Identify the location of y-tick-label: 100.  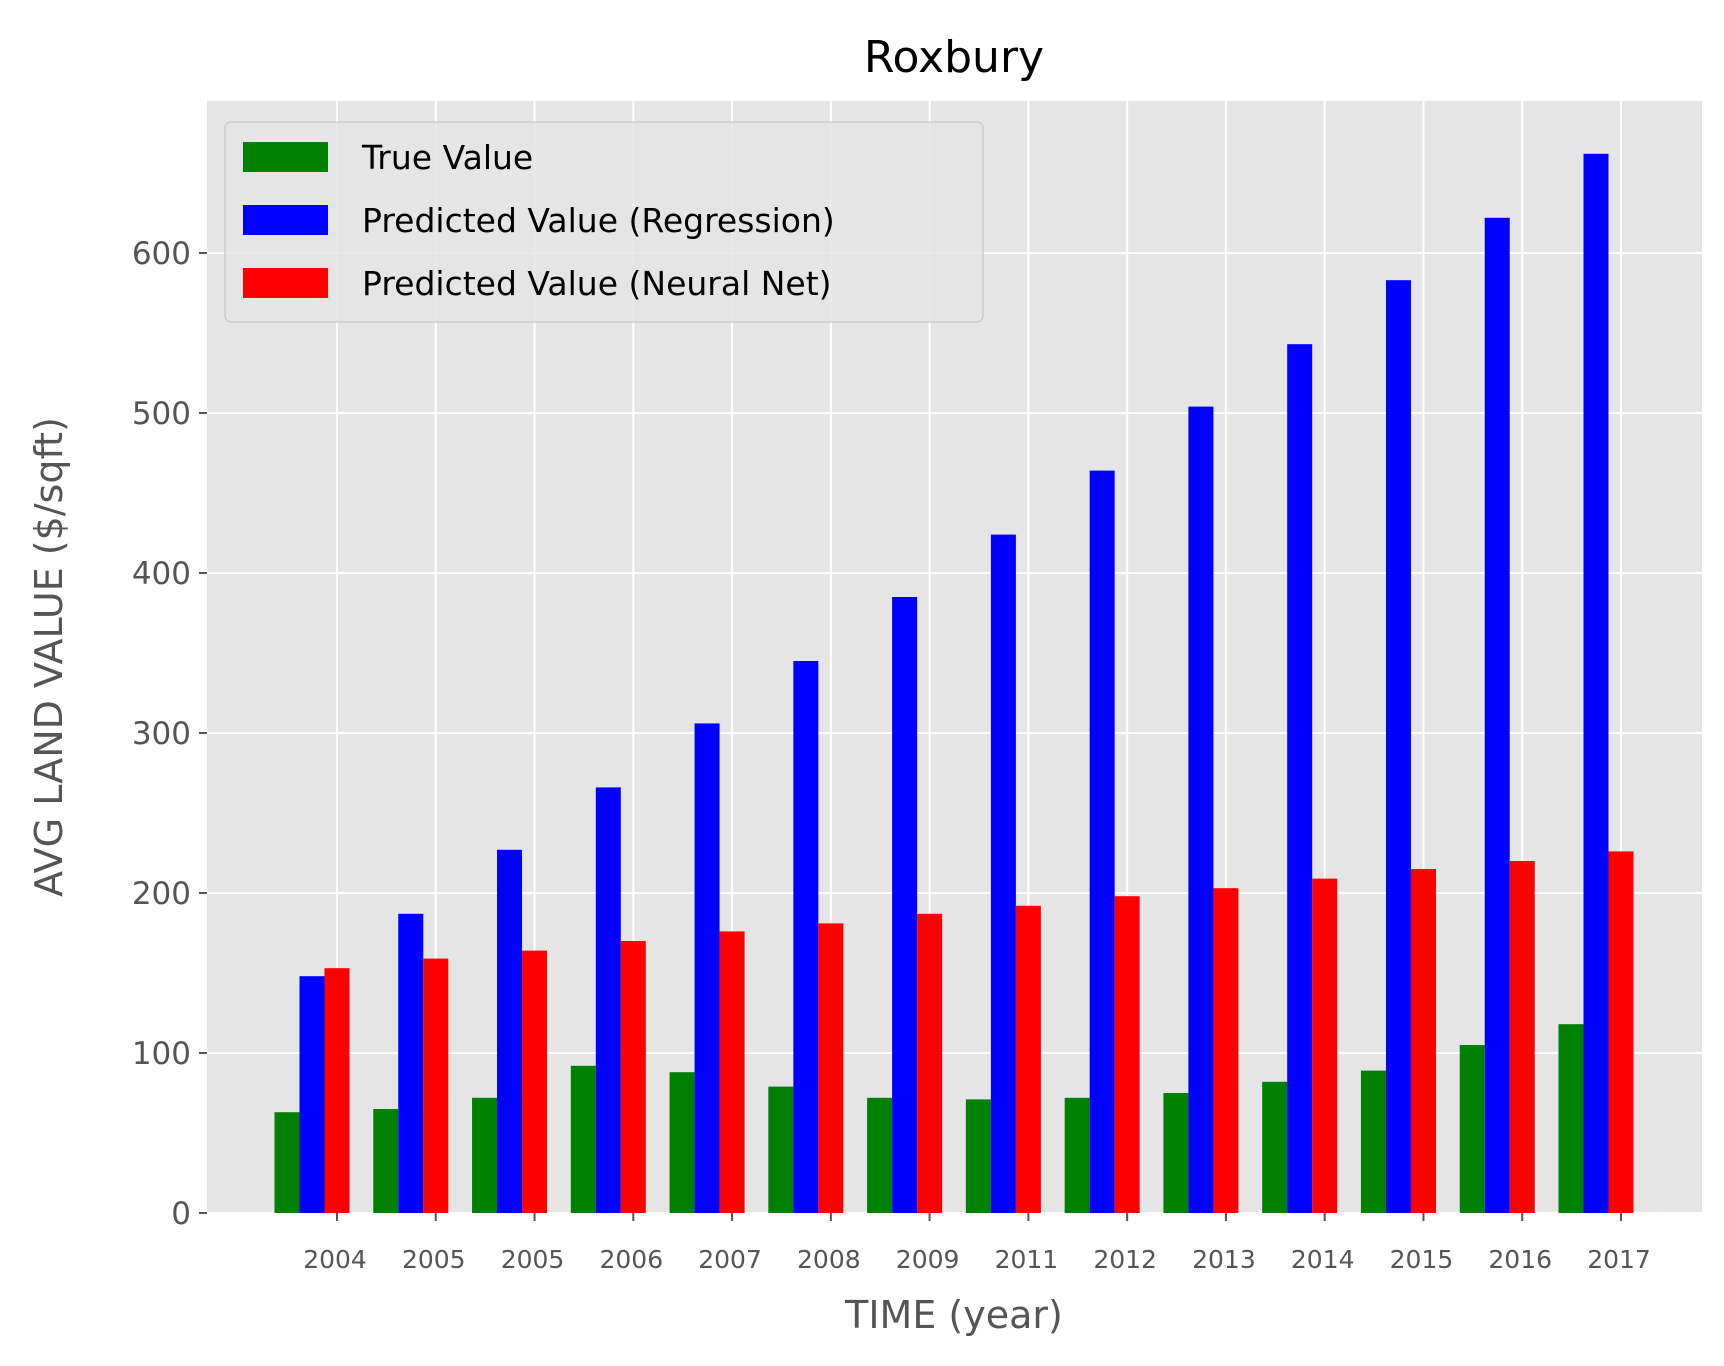
(161, 1054).